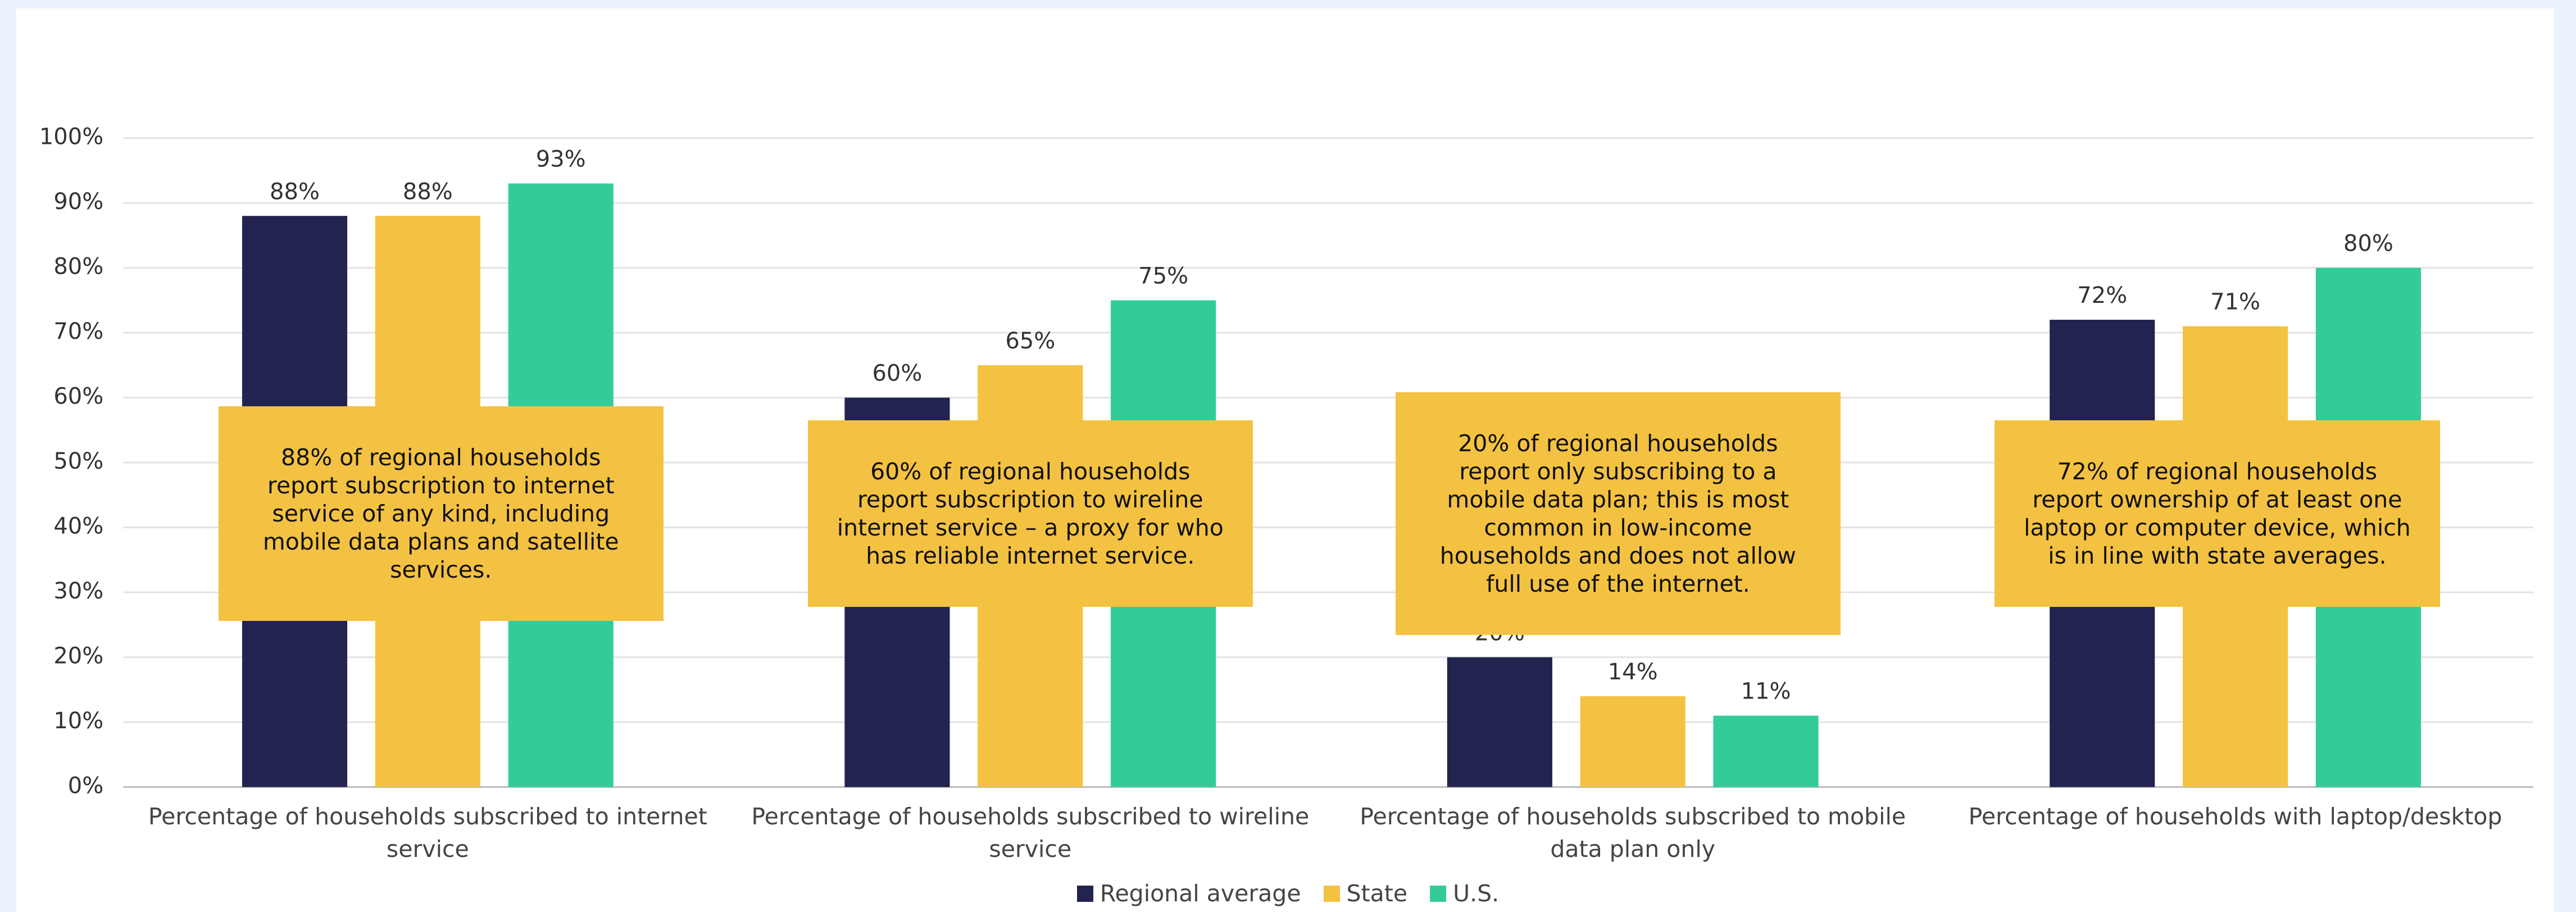 The height and width of the screenshot is (912, 2576). What do you see at coordinates (78, 331) in the screenshot?
I see `y-tick-label: 70%` at bounding box center [78, 331].